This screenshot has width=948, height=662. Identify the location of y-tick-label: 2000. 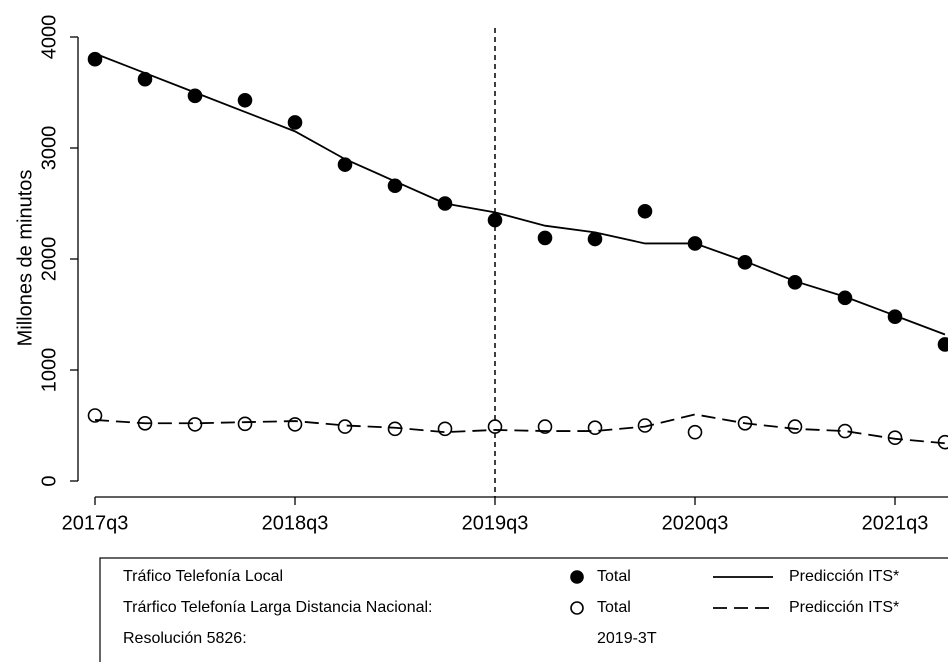
(49, 259).